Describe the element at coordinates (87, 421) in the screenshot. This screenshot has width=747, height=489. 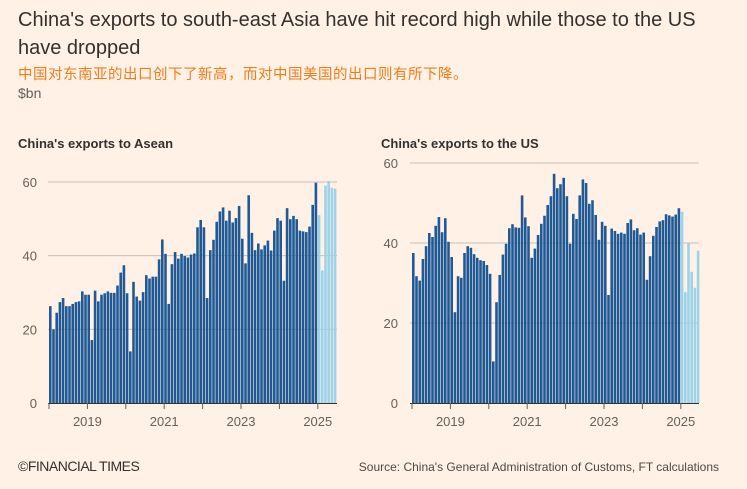
I see `asean-x-tick-label: 2019` at that location.